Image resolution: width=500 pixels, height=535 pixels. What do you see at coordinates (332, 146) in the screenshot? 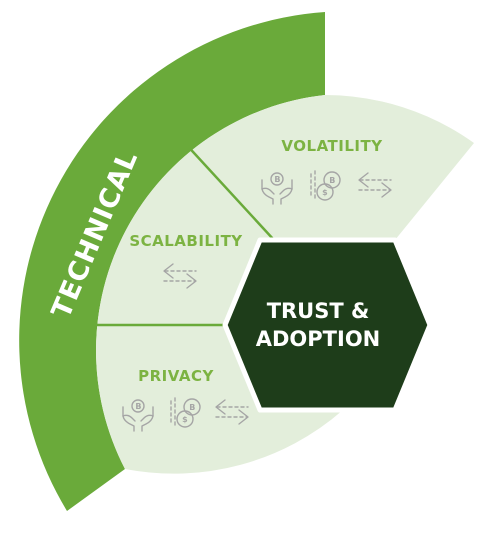
I see `volatility-label: VOLATILITY` at bounding box center [332, 146].